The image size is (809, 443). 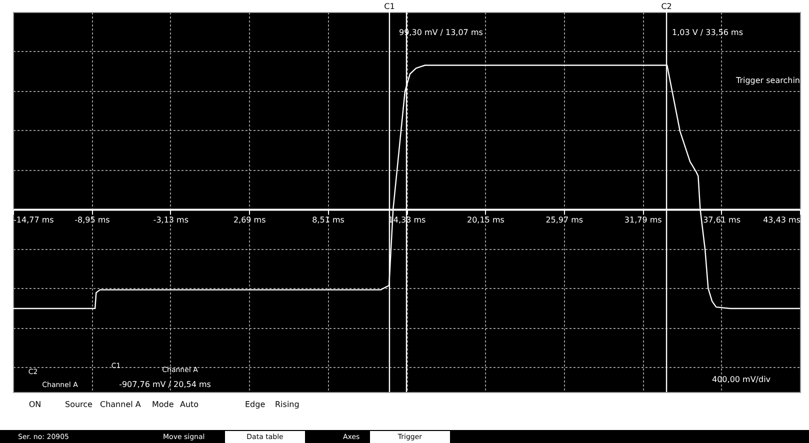 I want to click on x-tick-label: 20,15 ms, so click(x=485, y=220).